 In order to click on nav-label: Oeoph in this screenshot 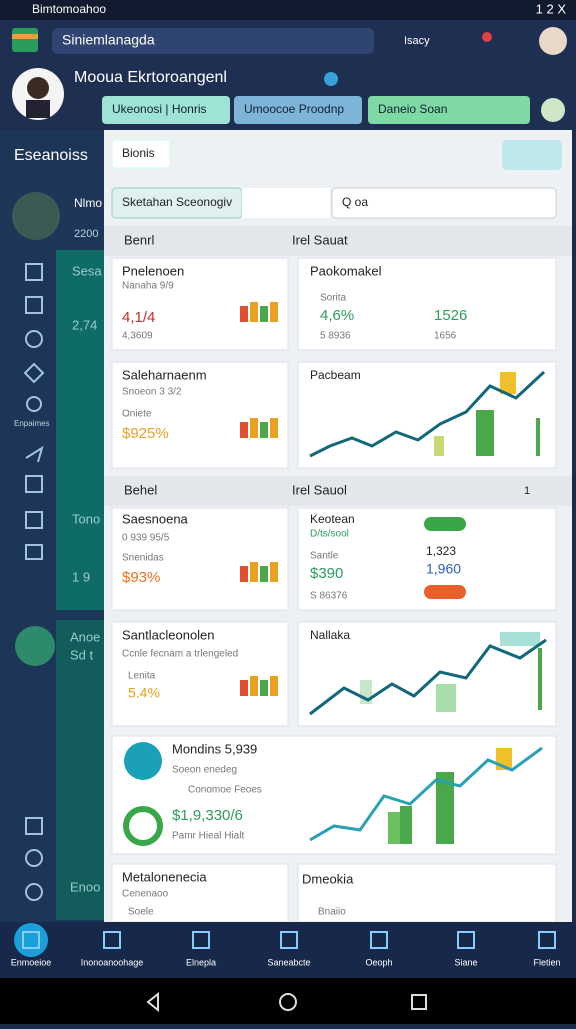, I will do `click(378, 962)`.